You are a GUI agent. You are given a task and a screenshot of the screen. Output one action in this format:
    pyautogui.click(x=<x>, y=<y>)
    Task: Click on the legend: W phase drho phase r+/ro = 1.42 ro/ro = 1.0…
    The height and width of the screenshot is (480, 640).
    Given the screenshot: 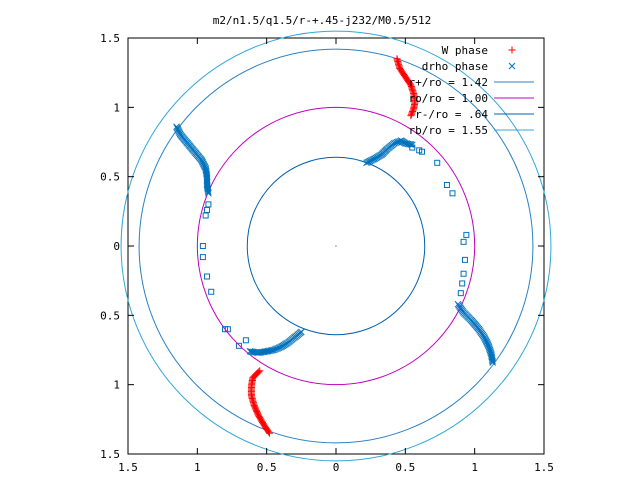 What is the action you would take?
    pyautogui.click(x=471, y=90)
    